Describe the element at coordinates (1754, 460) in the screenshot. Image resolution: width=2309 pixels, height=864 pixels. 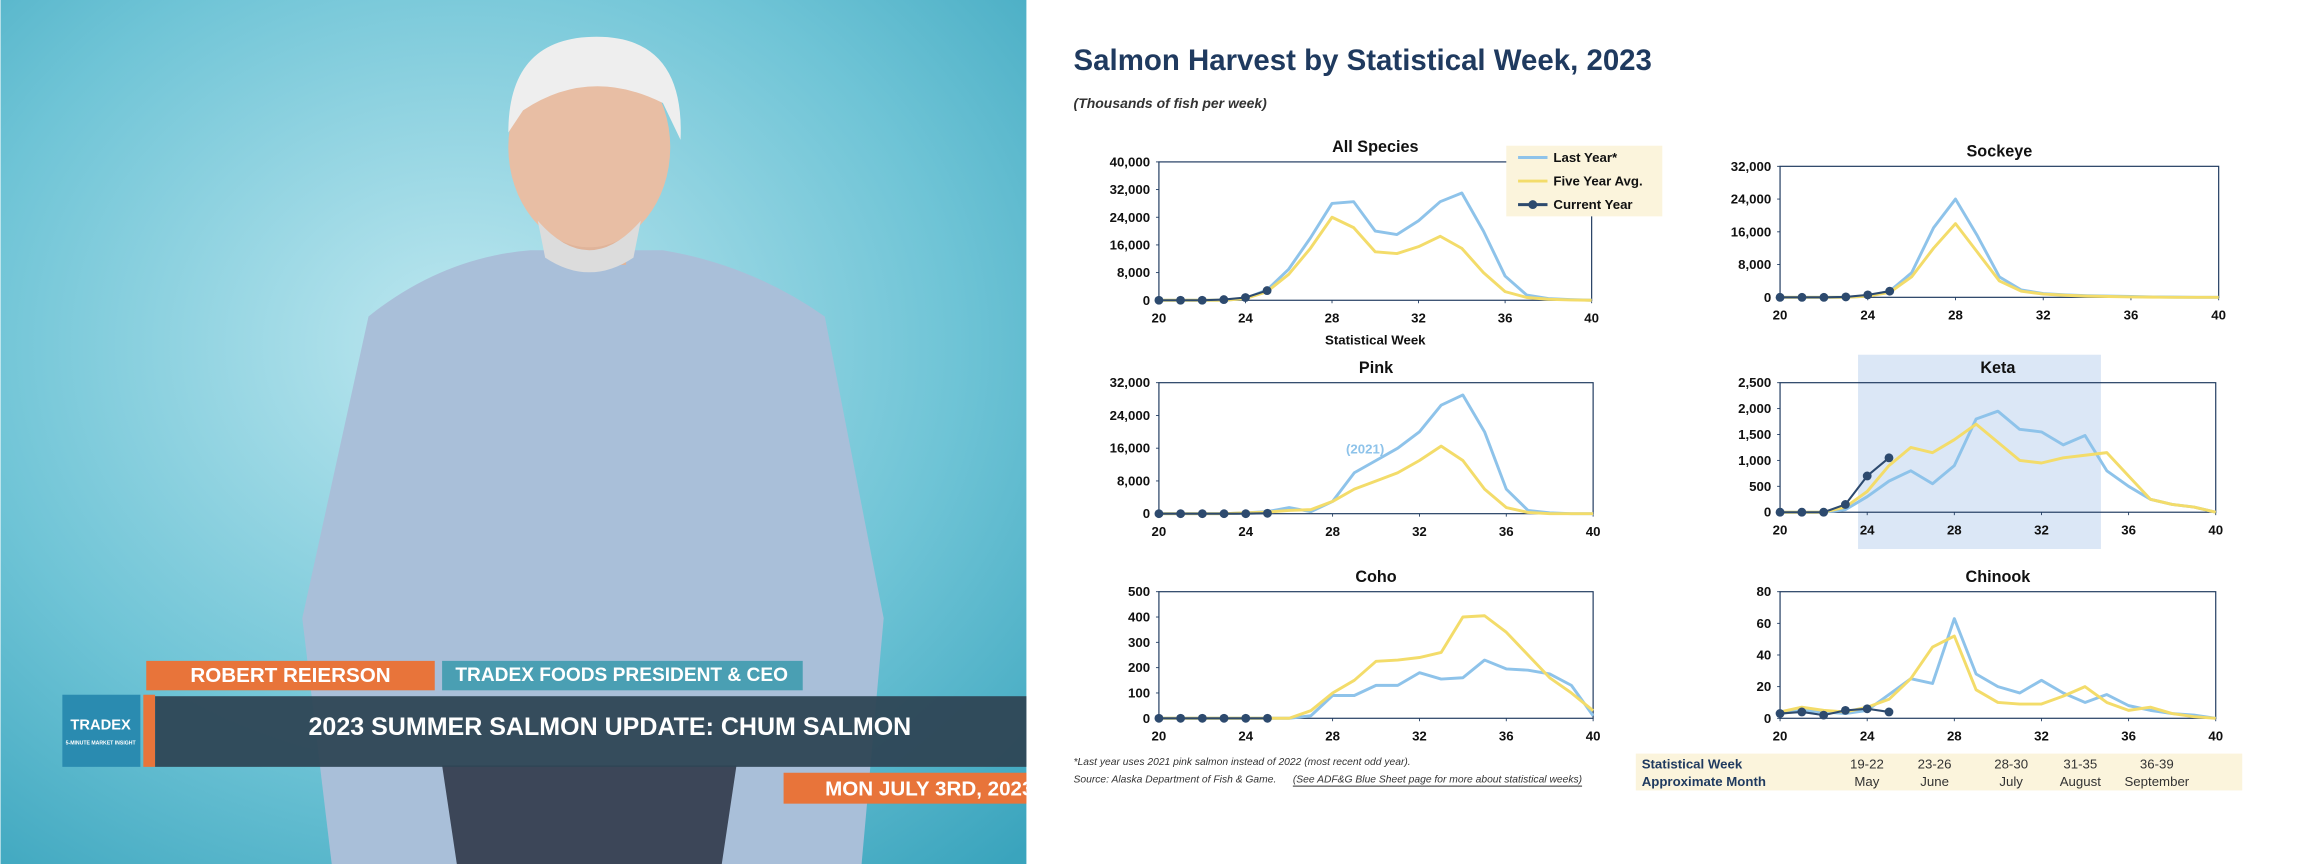
I see `y-tick-label: 1,000` at that location.